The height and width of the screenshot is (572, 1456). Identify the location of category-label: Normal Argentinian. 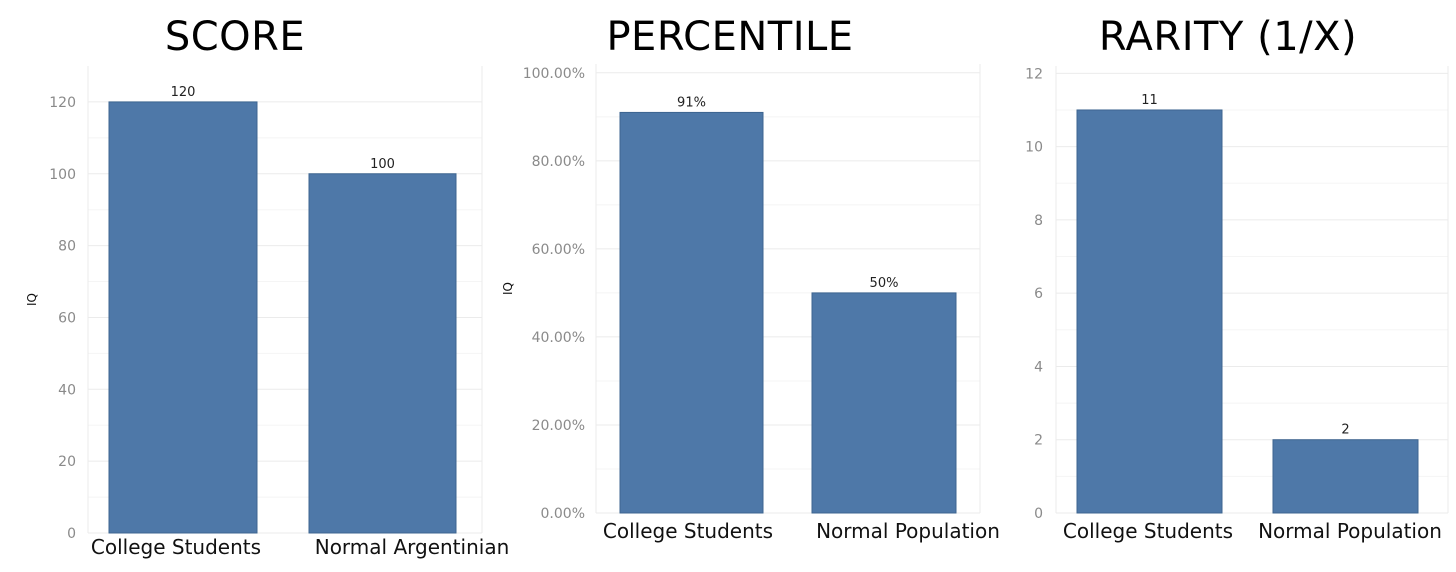
(412, 547).